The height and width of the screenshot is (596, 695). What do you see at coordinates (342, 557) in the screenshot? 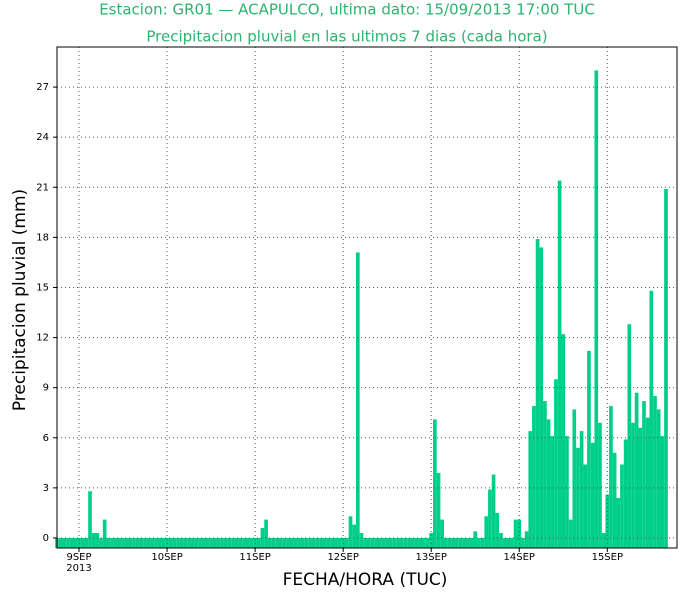
I see `x-tick-label: 12SEP` at bounding box center [342, 557].